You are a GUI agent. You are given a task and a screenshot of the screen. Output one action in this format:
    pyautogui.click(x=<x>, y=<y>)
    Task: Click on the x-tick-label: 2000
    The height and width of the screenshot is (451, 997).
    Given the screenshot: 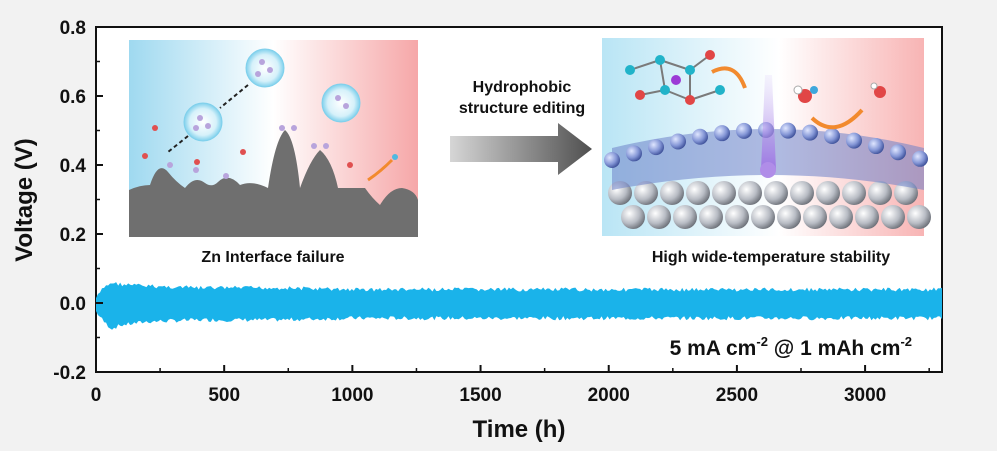 What is the action you would take?
    pyautogui.click(x=609, y=395)
    